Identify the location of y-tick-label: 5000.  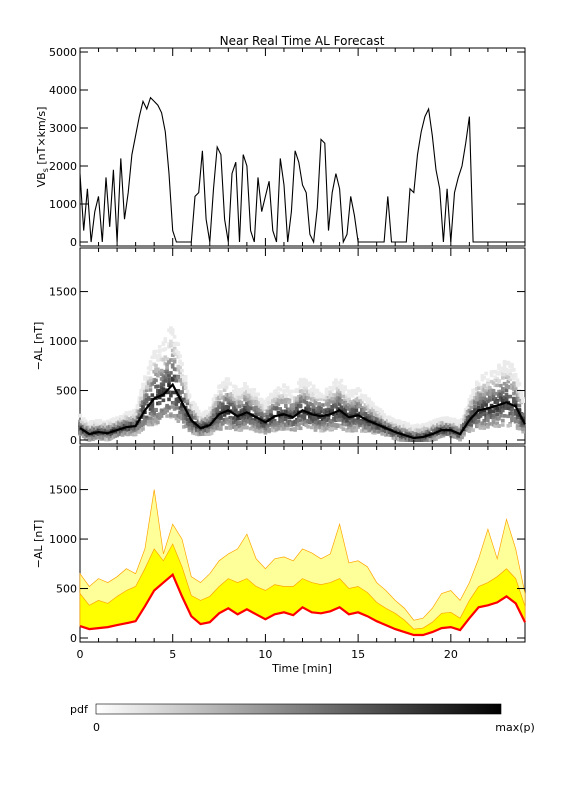
(63, 52).